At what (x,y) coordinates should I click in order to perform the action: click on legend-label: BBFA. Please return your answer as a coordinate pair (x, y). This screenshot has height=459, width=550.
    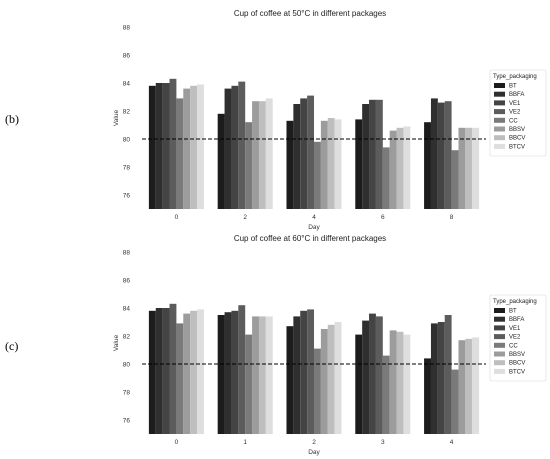
    Looking at the image, I should click on (516, 95).